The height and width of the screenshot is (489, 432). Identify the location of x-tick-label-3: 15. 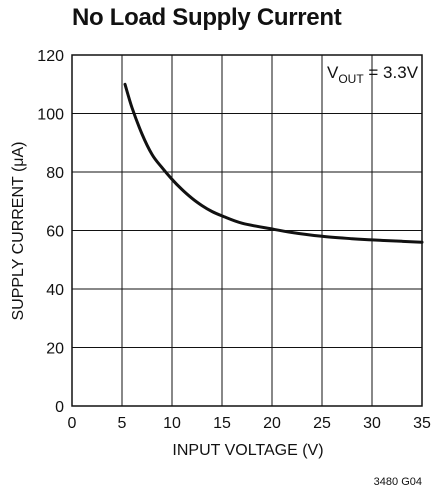
(222, 423).